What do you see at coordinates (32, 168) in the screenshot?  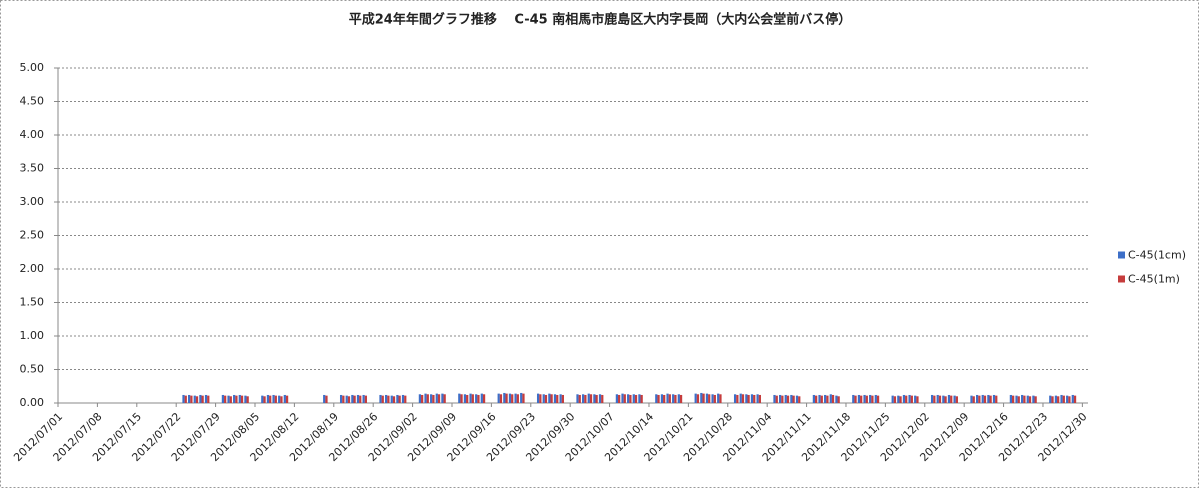 I see `y-tick-label: 3.50` at bounding box center [32, 168].